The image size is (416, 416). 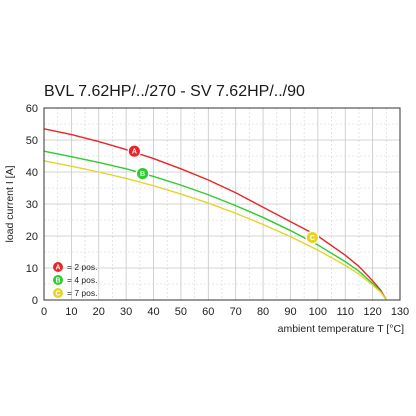 I want to click on x-tick-label: 130, so click(x=400, y=312).